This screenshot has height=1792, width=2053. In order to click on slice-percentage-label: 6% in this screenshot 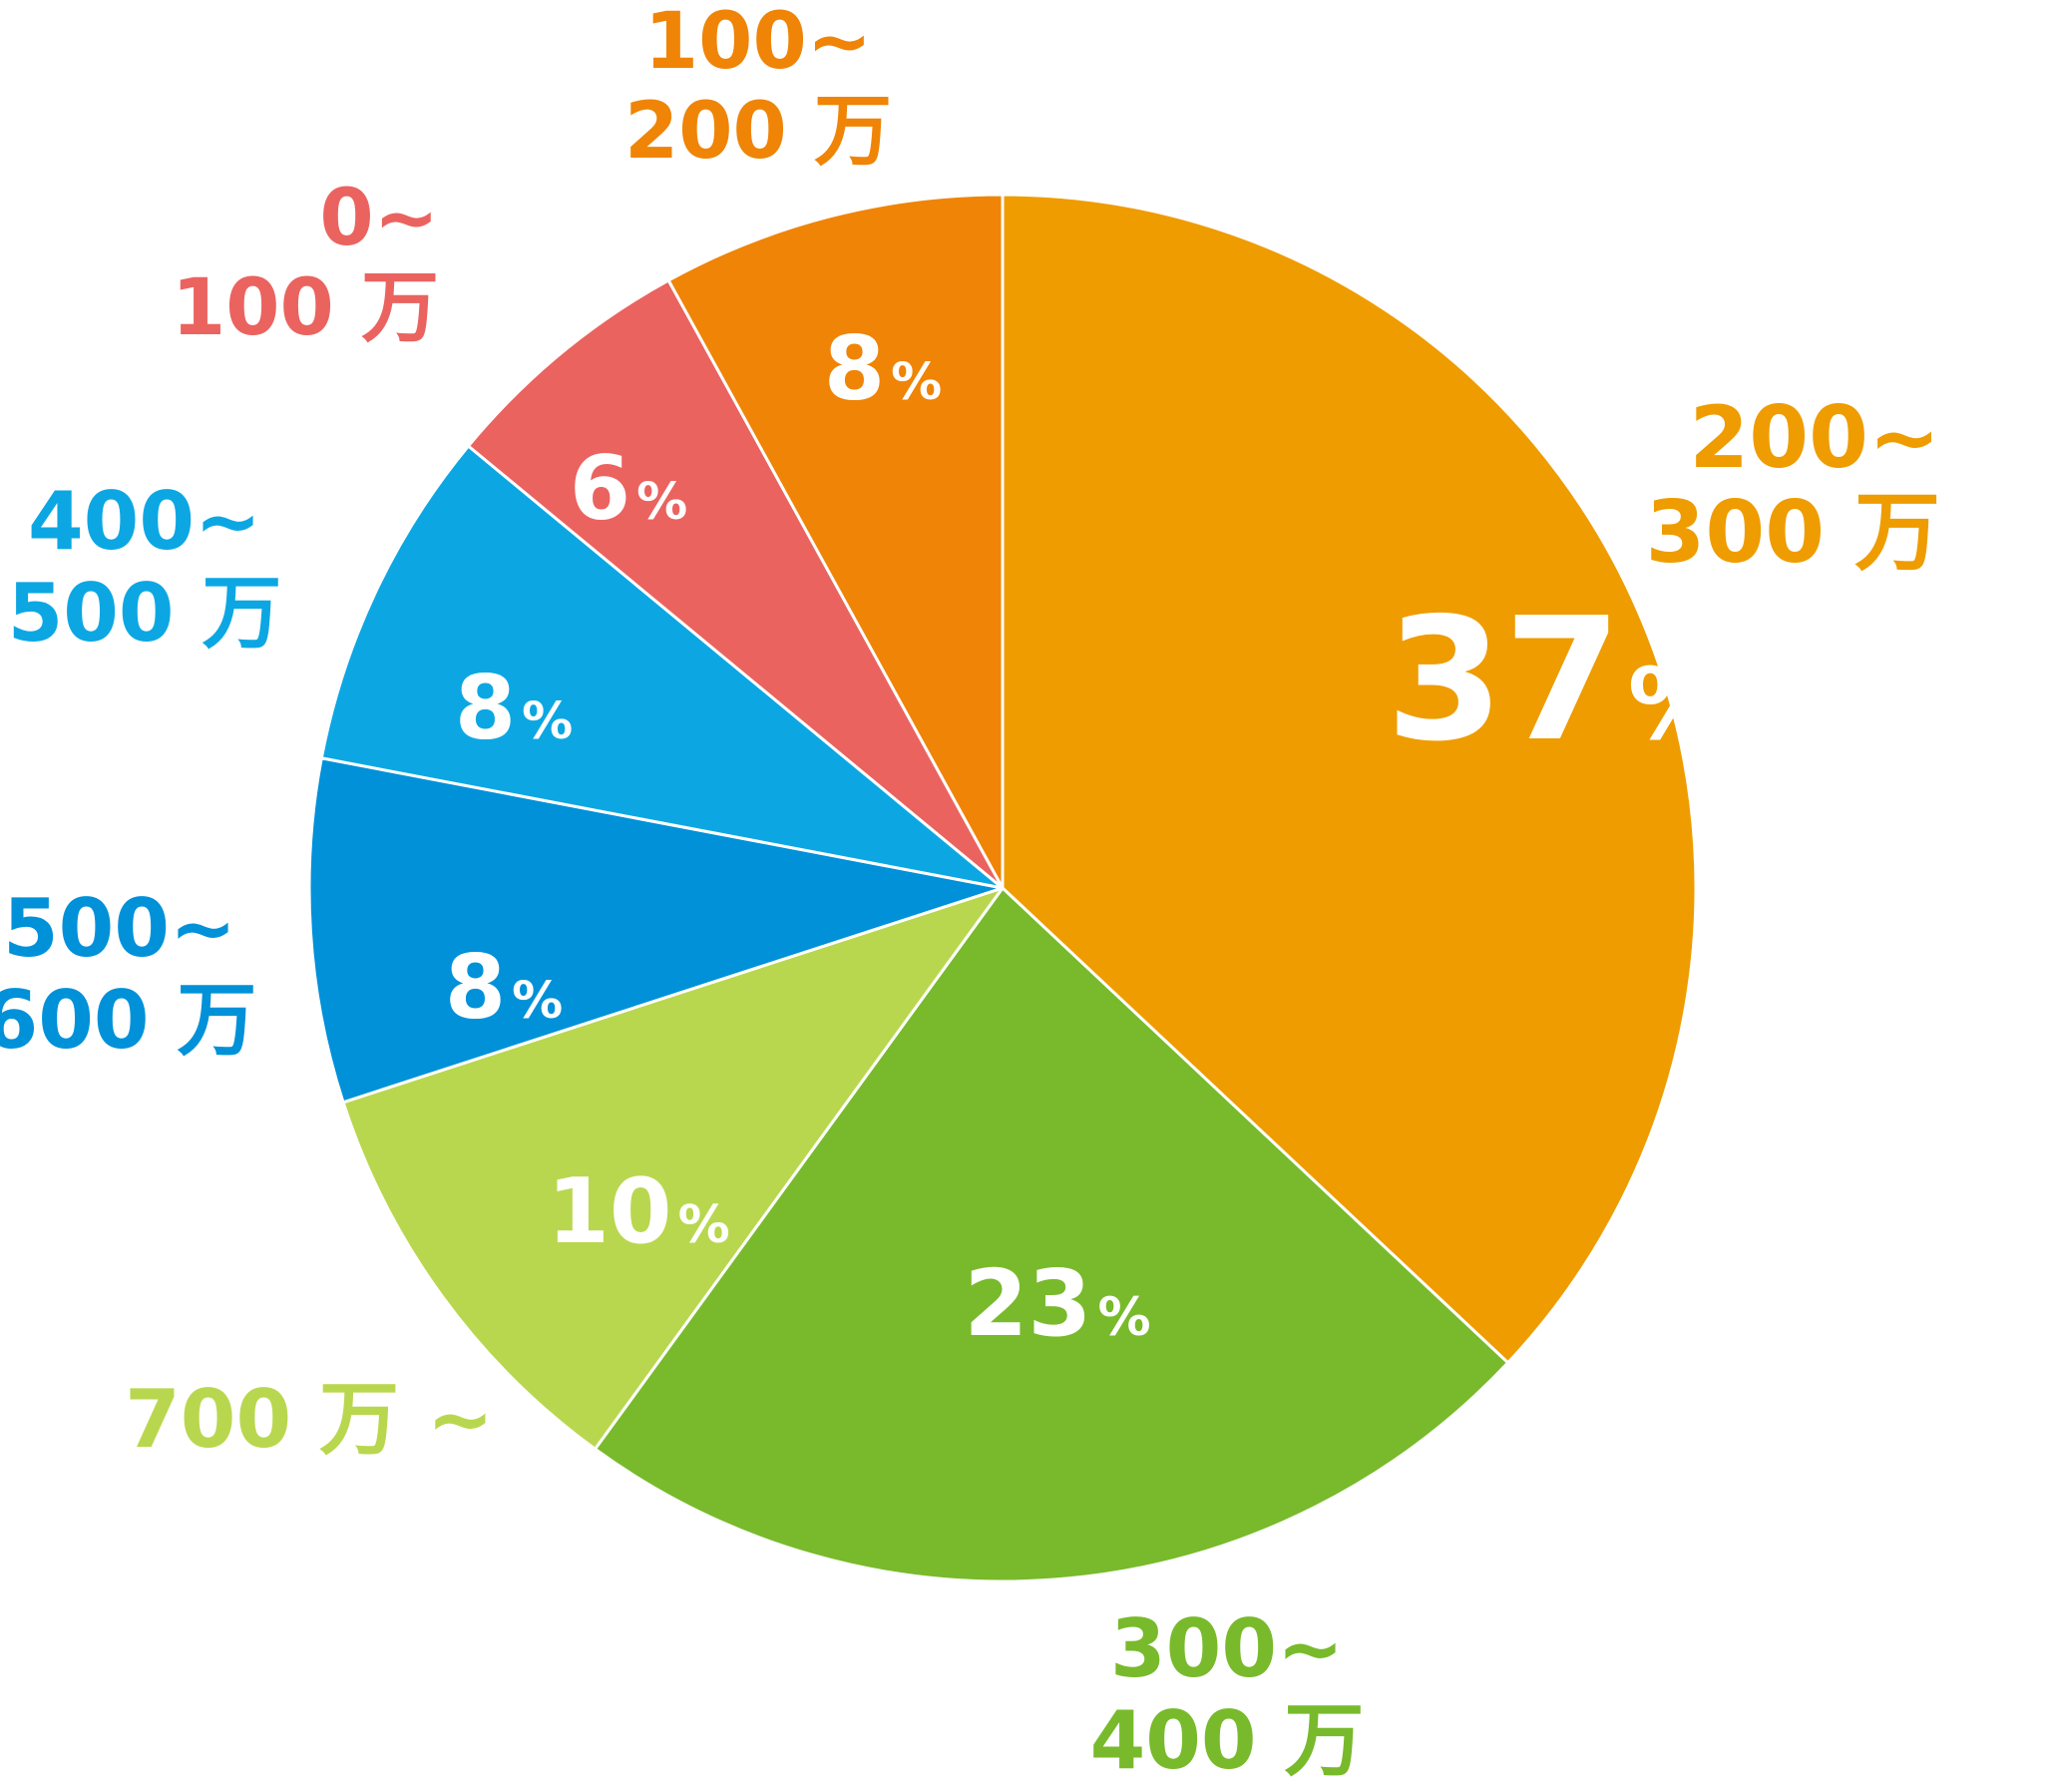, I will do `click(628, 488)`.